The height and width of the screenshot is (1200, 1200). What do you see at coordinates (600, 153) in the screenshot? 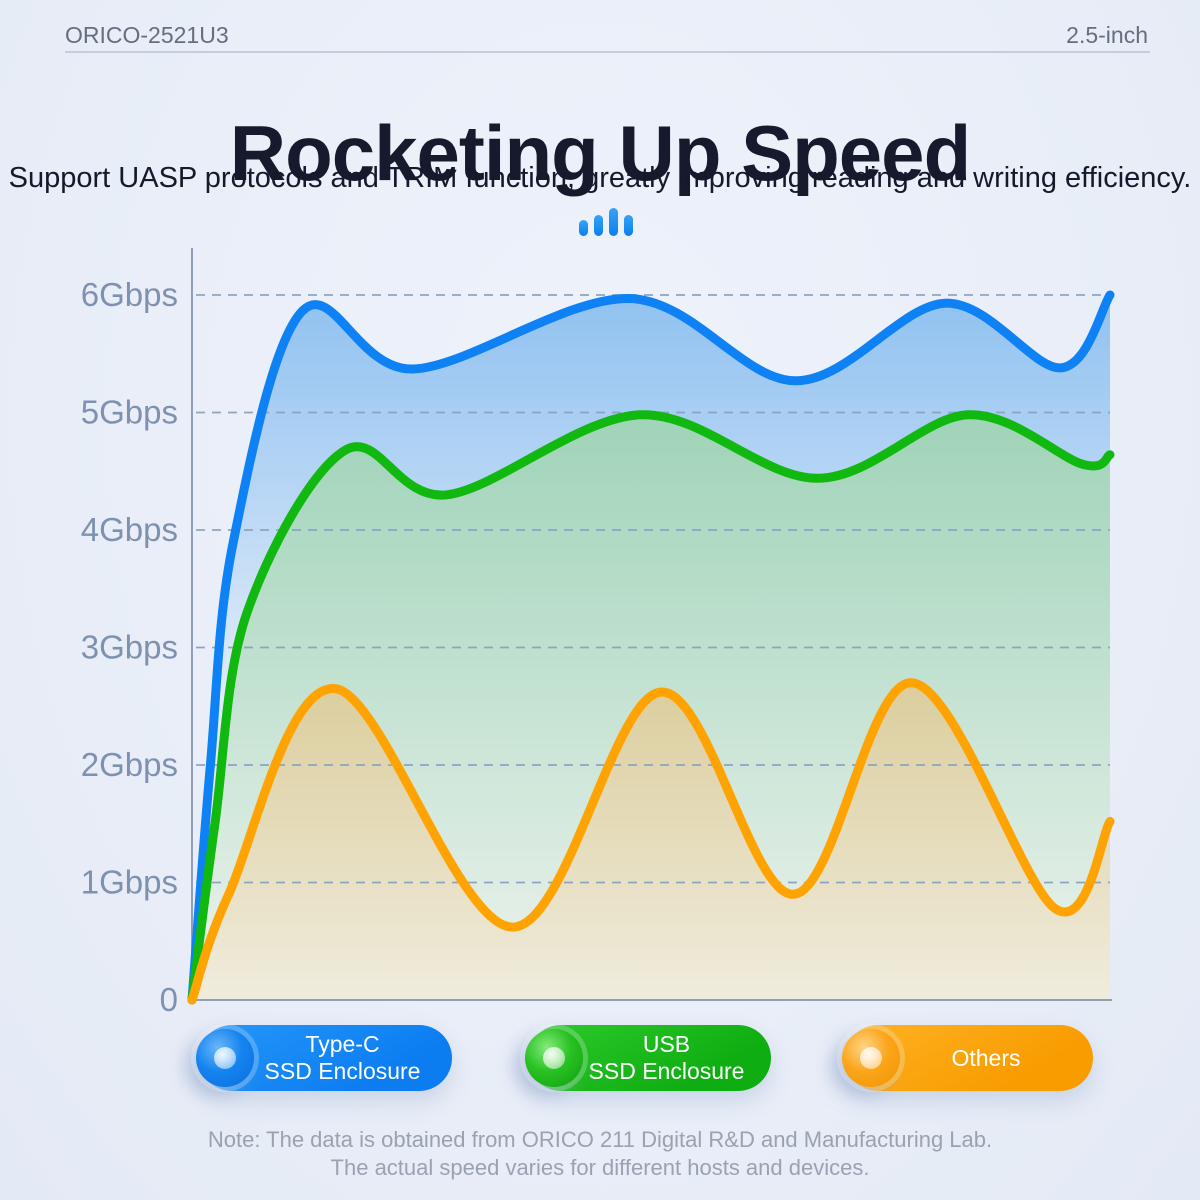
I see `page-title: Rocketing Up Speed` at bounding box center [600, 153].